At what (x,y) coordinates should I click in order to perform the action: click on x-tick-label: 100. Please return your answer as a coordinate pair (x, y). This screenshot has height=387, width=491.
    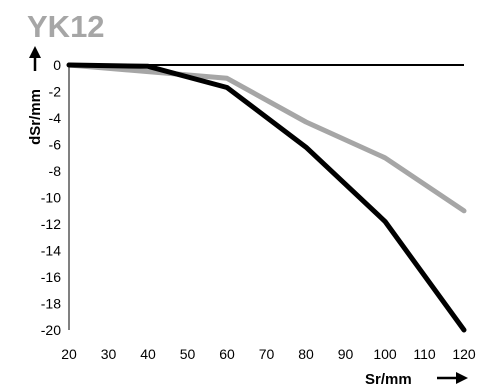
    Looking at the image, I should click on (385, 354).